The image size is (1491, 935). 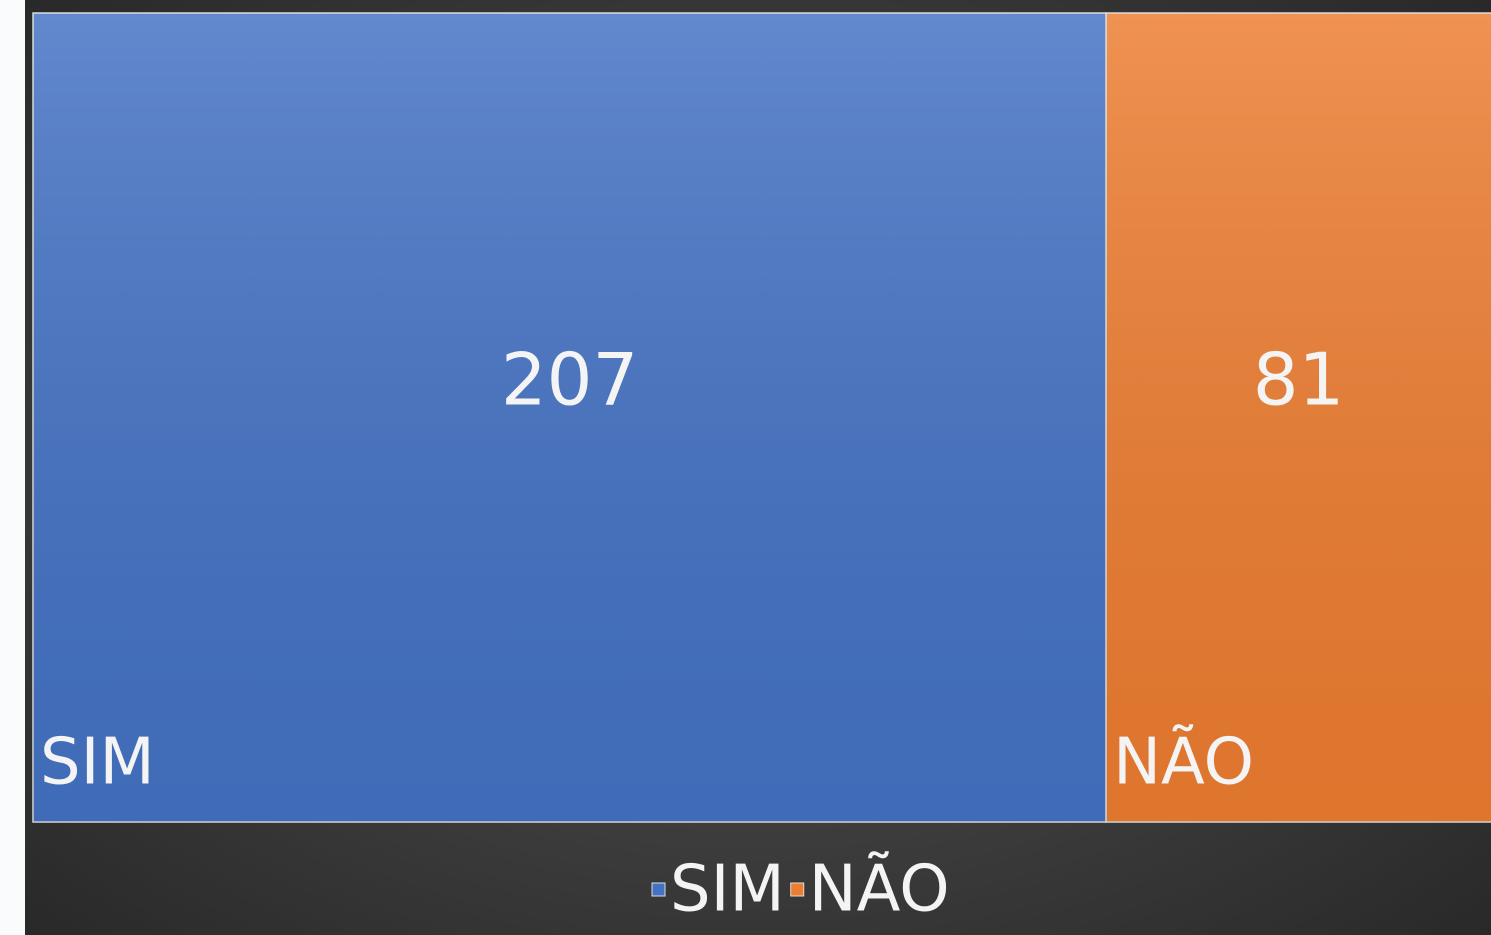 What do you see at coordinates (569, 380) in the screenshot?
I see `value-label: 207` at bounding box center [569, 380].